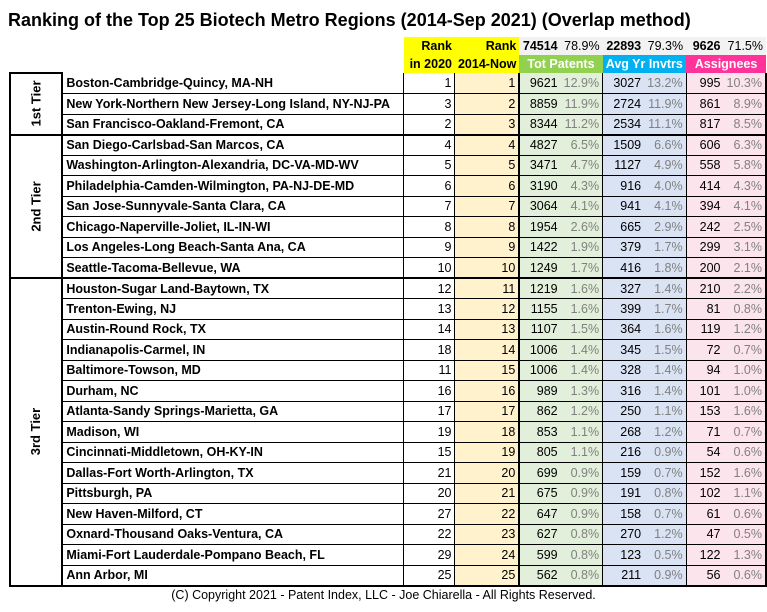  I want to click on cell-rnow: 13, so click(487, 329).